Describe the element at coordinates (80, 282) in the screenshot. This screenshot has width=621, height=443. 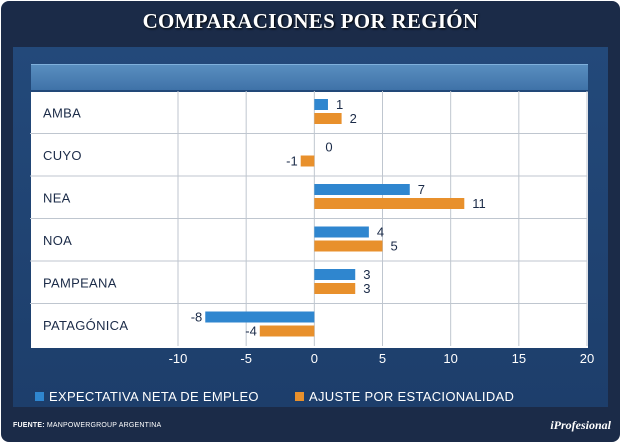
I see `category-label: PAMPEANA` at that location.